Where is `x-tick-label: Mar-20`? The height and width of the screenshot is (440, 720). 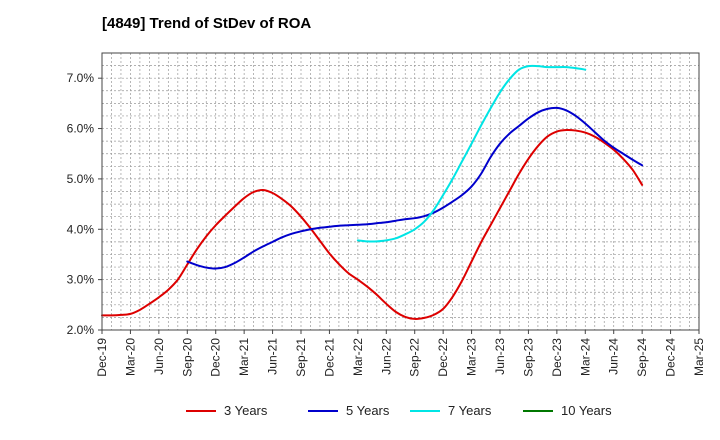
x-tick-label: Mar-20 is located at coordinates (130, 357).